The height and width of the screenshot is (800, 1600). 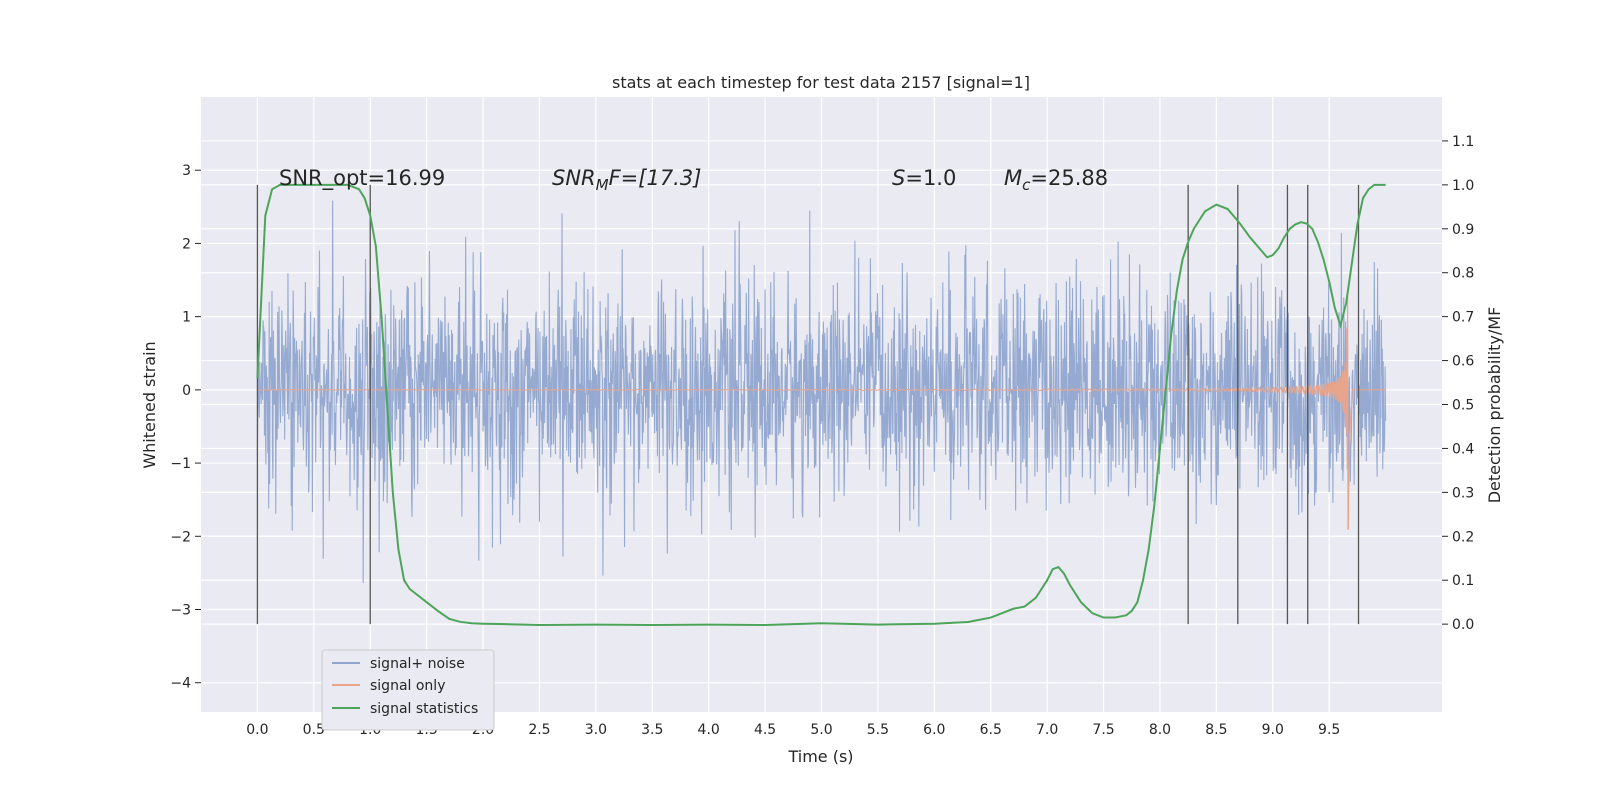 I want to click on y2-axis-label: Detection probability/MF, so click(x=1494, y=405).